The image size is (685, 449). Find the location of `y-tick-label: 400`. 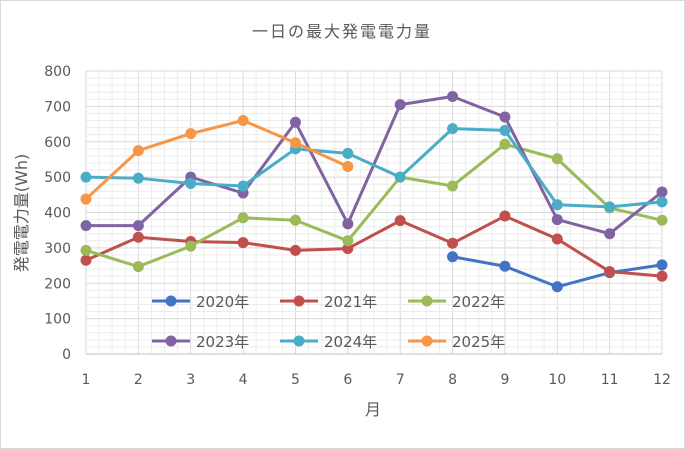

y-tick-label: 400 is located at coordinates (57, 214).